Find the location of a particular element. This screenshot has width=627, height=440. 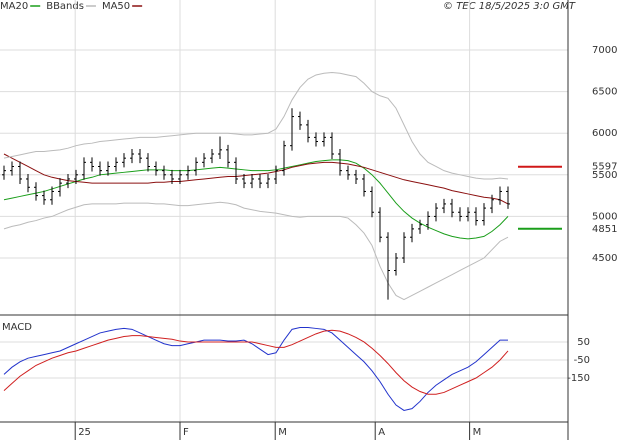

macd-line is located at coordinates (256, 362).